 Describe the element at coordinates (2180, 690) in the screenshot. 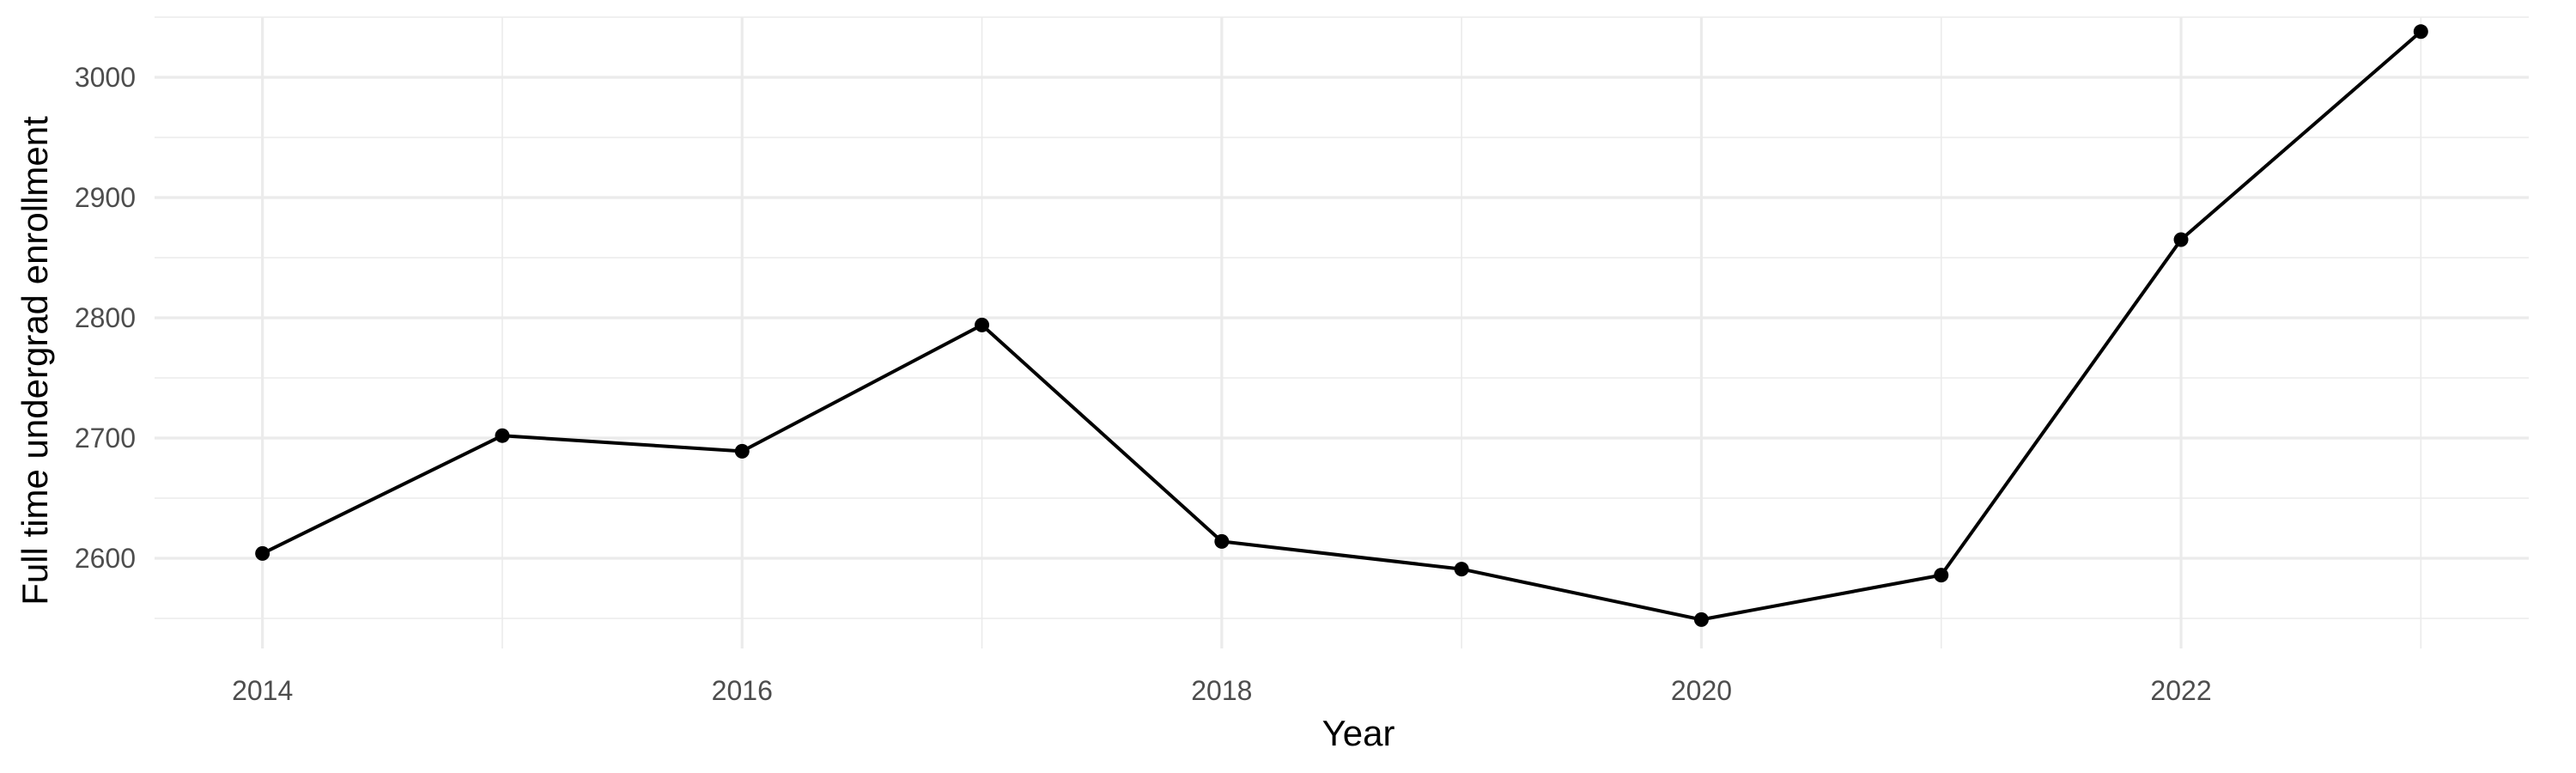

I see `x-tick-label: 2022` at that location.